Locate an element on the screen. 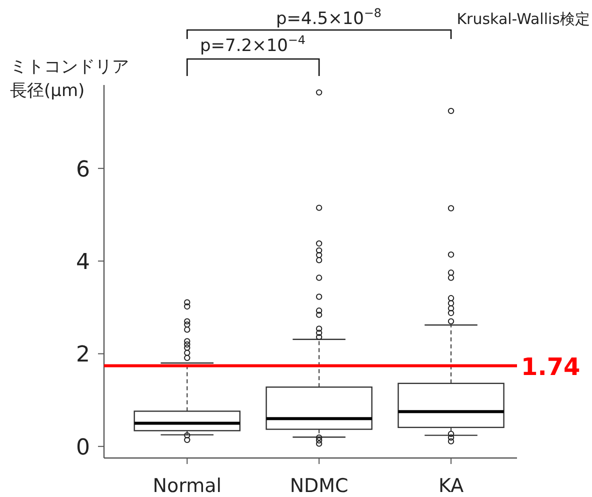  y-axis-title: ミトコンドリア長径(μm) is located at coordinates (70, 79).